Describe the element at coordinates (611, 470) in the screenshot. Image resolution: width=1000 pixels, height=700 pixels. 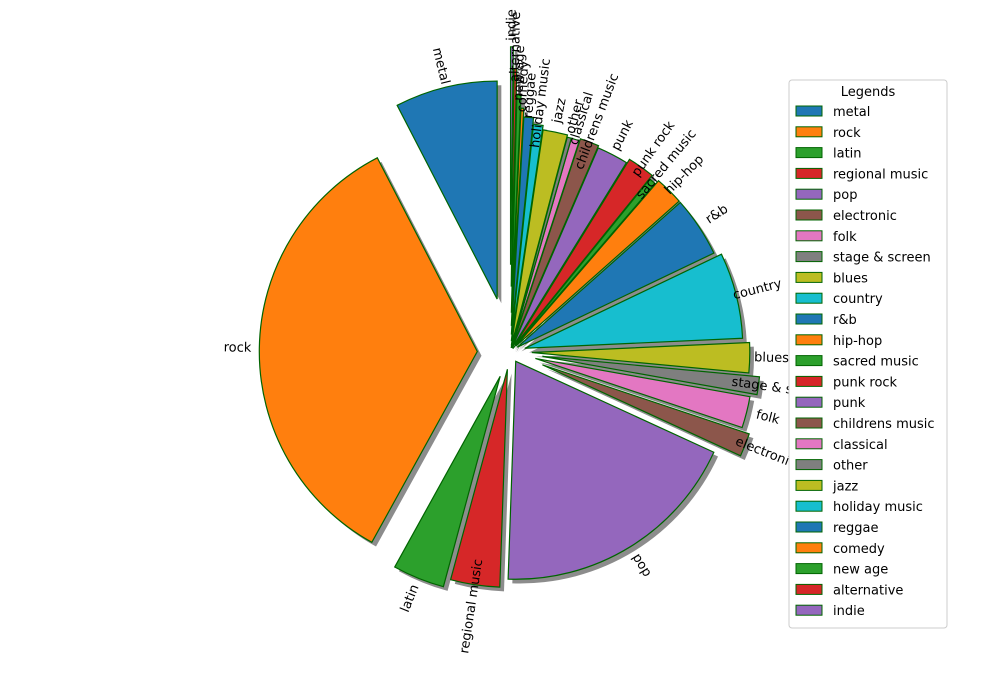
I see `slice-pop` at that location.